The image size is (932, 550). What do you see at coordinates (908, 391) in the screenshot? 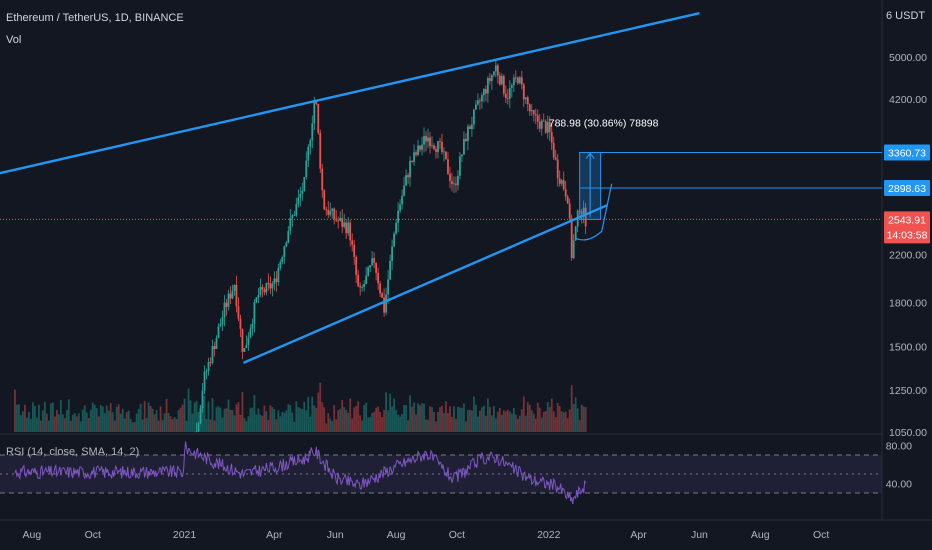
I see `price-tick-label: 1250.00` at bounding box center [908, 391].